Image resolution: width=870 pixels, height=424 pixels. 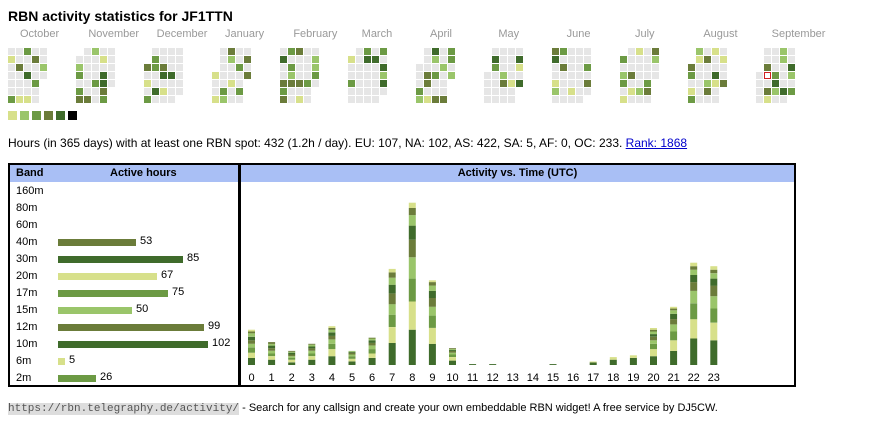 What do you see at coordinates (124, 259) in the screenshot?
I see `band-row-30m: 30m 85` at bounding box center [124, 259].